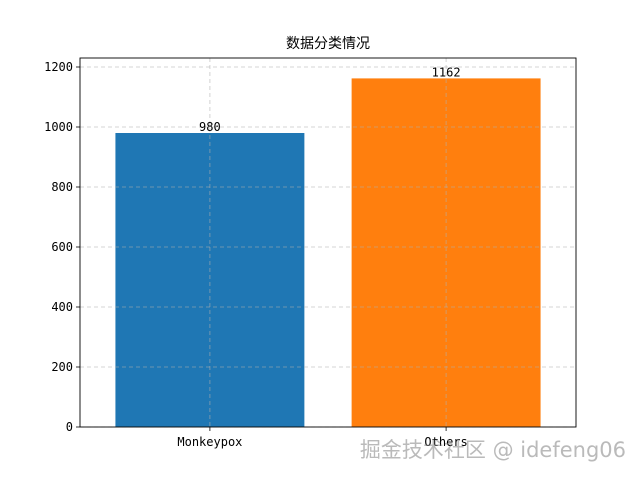 Image resolution: width=640 pixels, height=480 pixels. I want to click on x-tick-label: Others, so click(445, 442).